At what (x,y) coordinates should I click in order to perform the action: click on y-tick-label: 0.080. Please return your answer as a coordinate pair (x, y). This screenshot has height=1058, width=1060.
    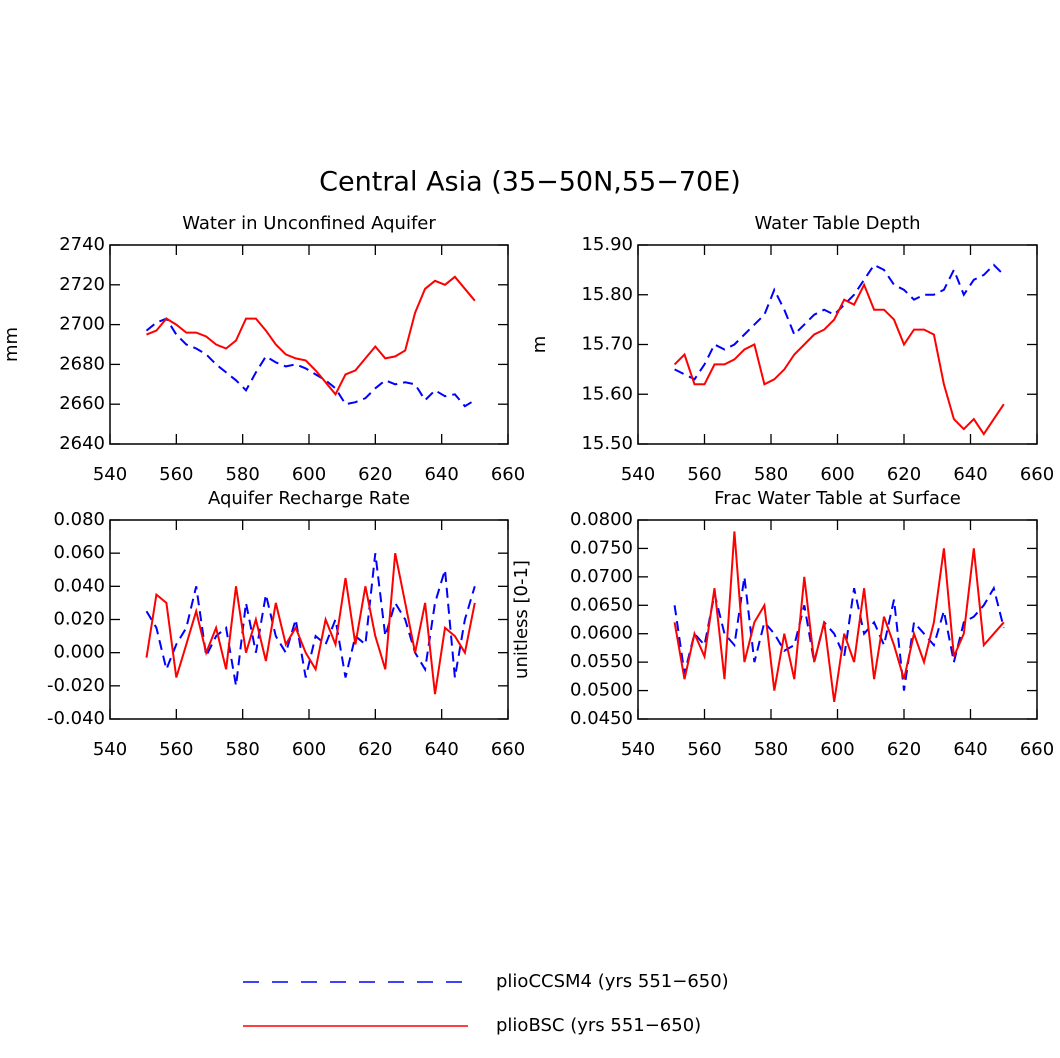
    Looking at the image, I should click on (79, 519).